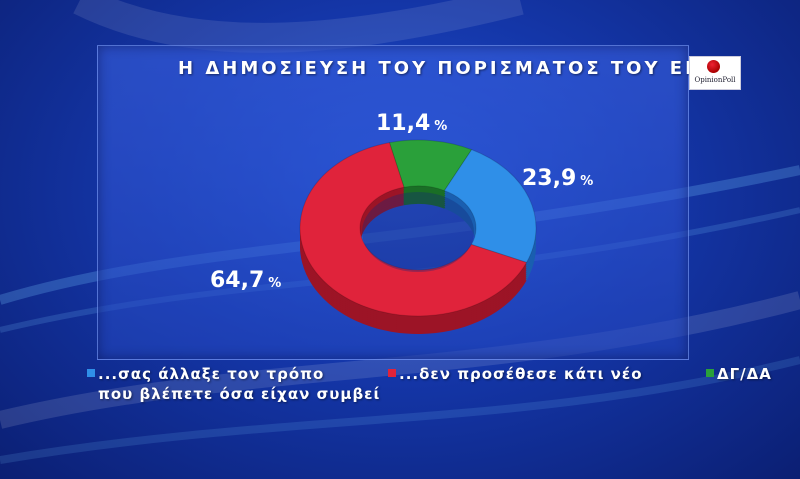 The image size is (800, 479). I want to click on legend-label-blue-line2: που βλέπετε όσα είχαν συμβεί, so click(239, 394).